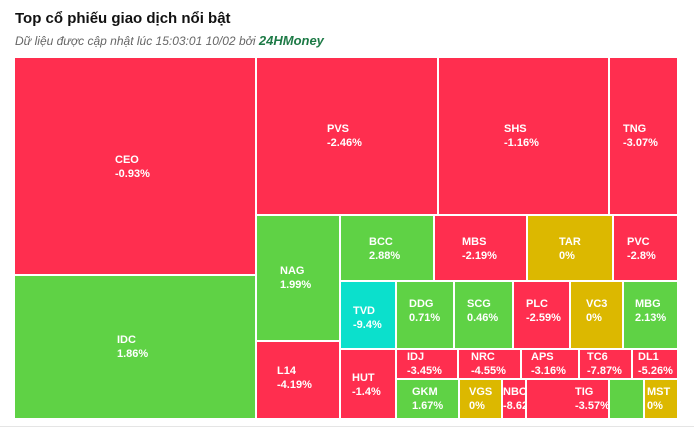  I want to click on stock-change: -1.4%, so click(366, 392).